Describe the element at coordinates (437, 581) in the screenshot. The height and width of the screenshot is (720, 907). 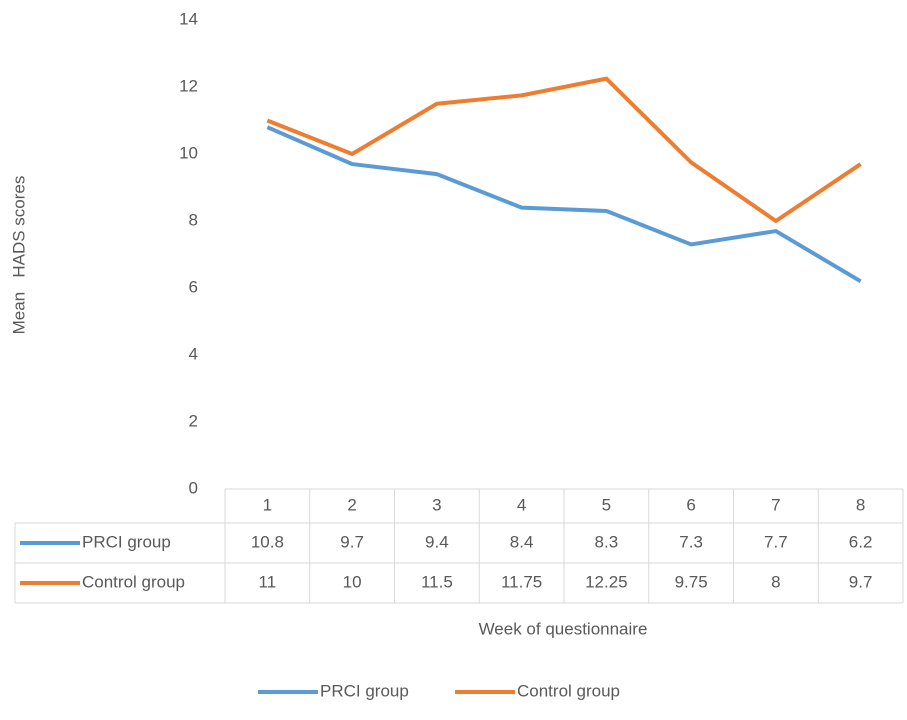
I see `table-cell: 11.5` at that location.